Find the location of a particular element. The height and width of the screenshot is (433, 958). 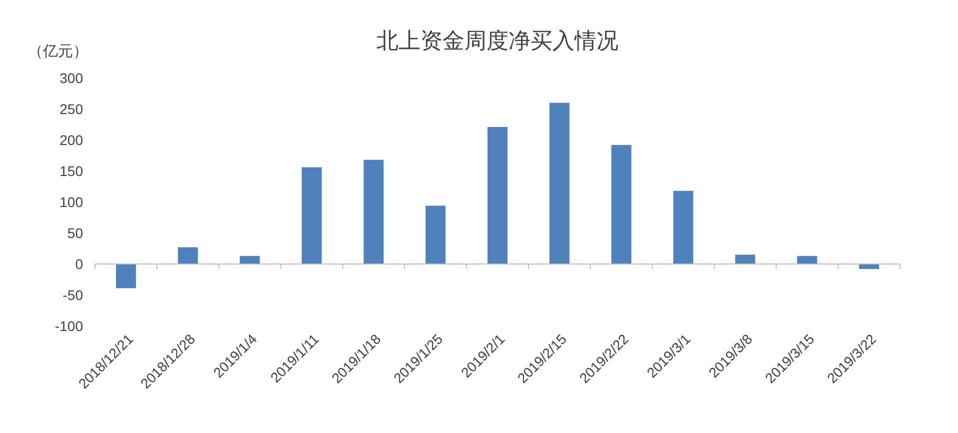

y-tick-label: 250 is located at coordinates (72, 109).